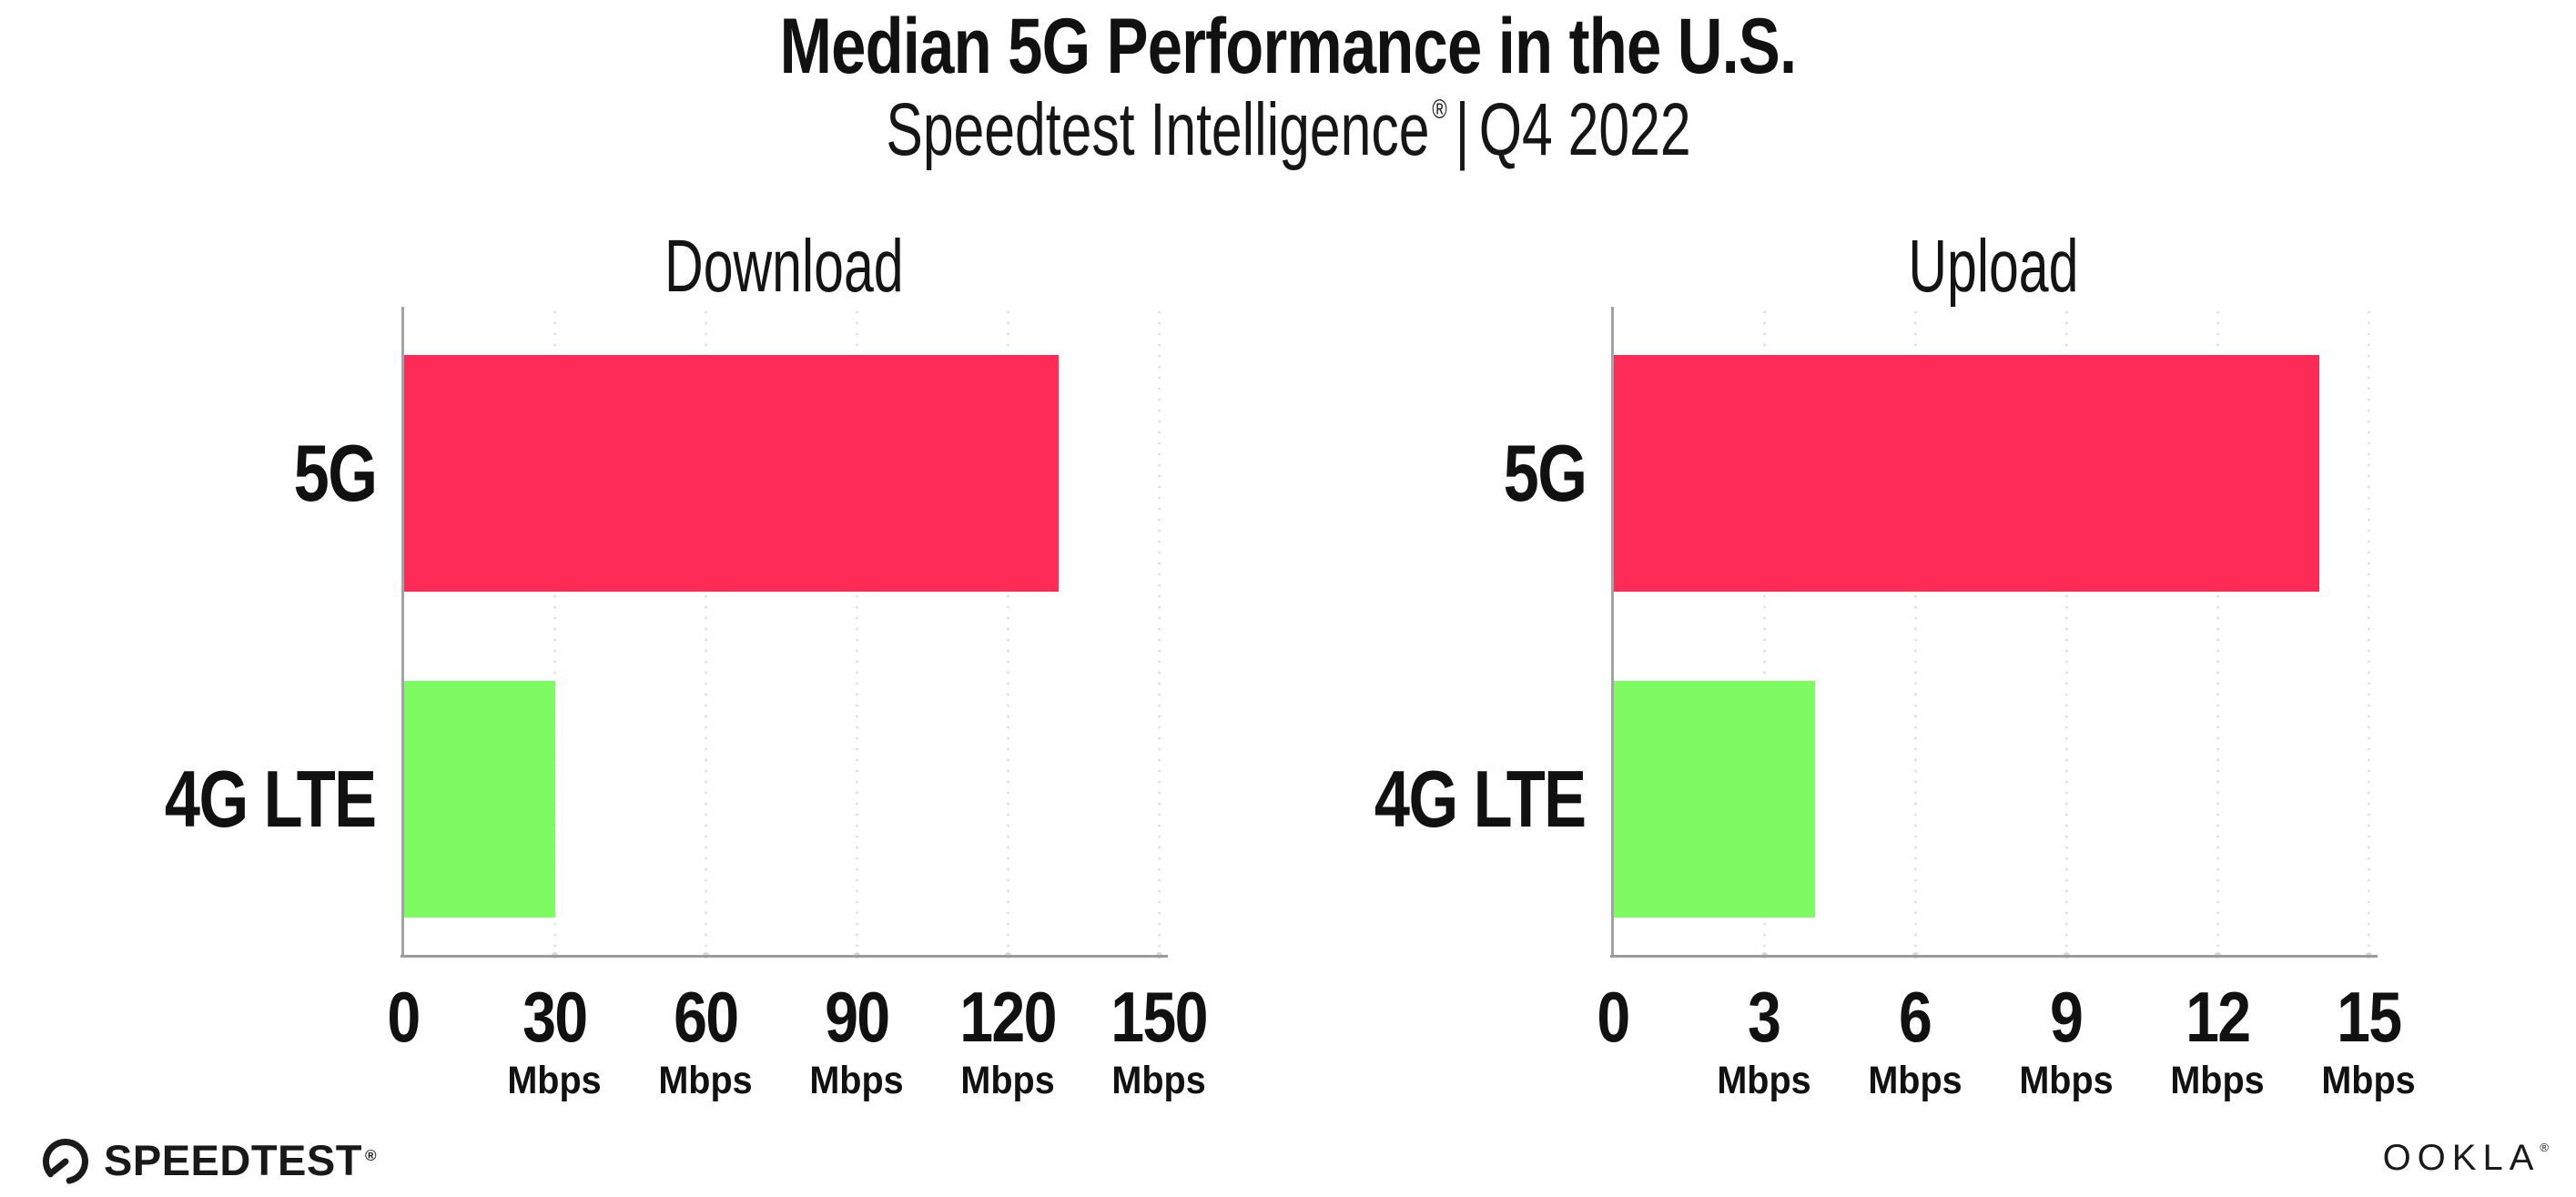 The height and width of the screenshot is (1197, 2576). Describe the element at coordinates (2465, 1158) in the screenshot. I see `ookla-wordmark: OOKLA®` at that location.